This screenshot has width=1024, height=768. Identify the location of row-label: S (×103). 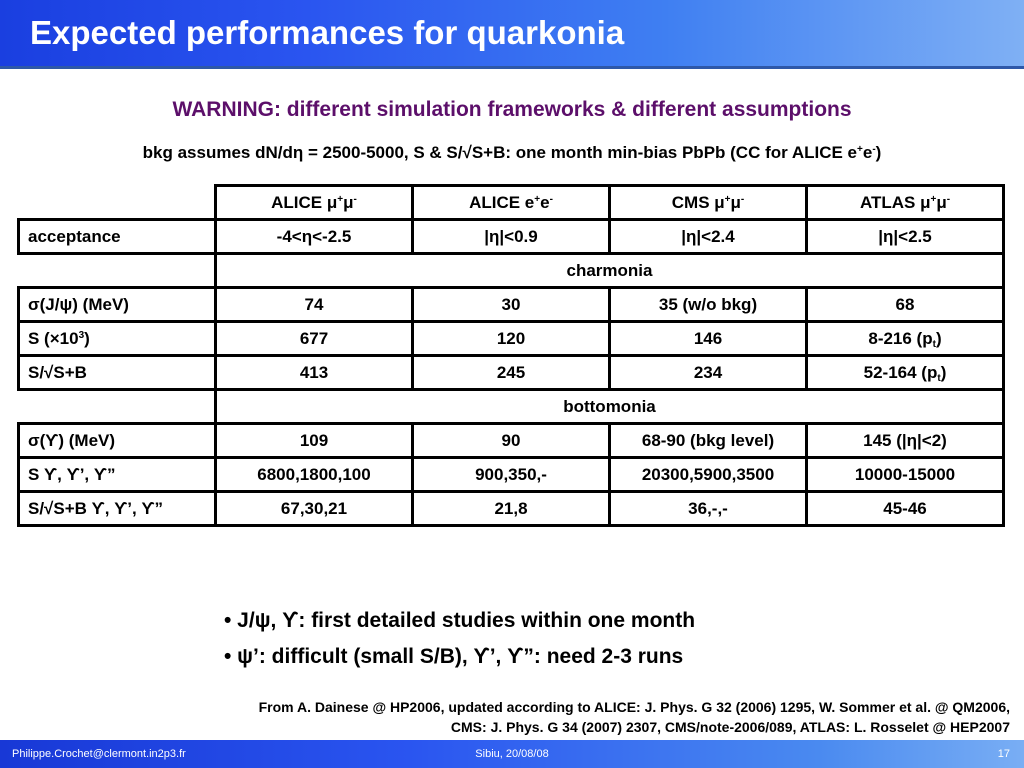
(117, 338).